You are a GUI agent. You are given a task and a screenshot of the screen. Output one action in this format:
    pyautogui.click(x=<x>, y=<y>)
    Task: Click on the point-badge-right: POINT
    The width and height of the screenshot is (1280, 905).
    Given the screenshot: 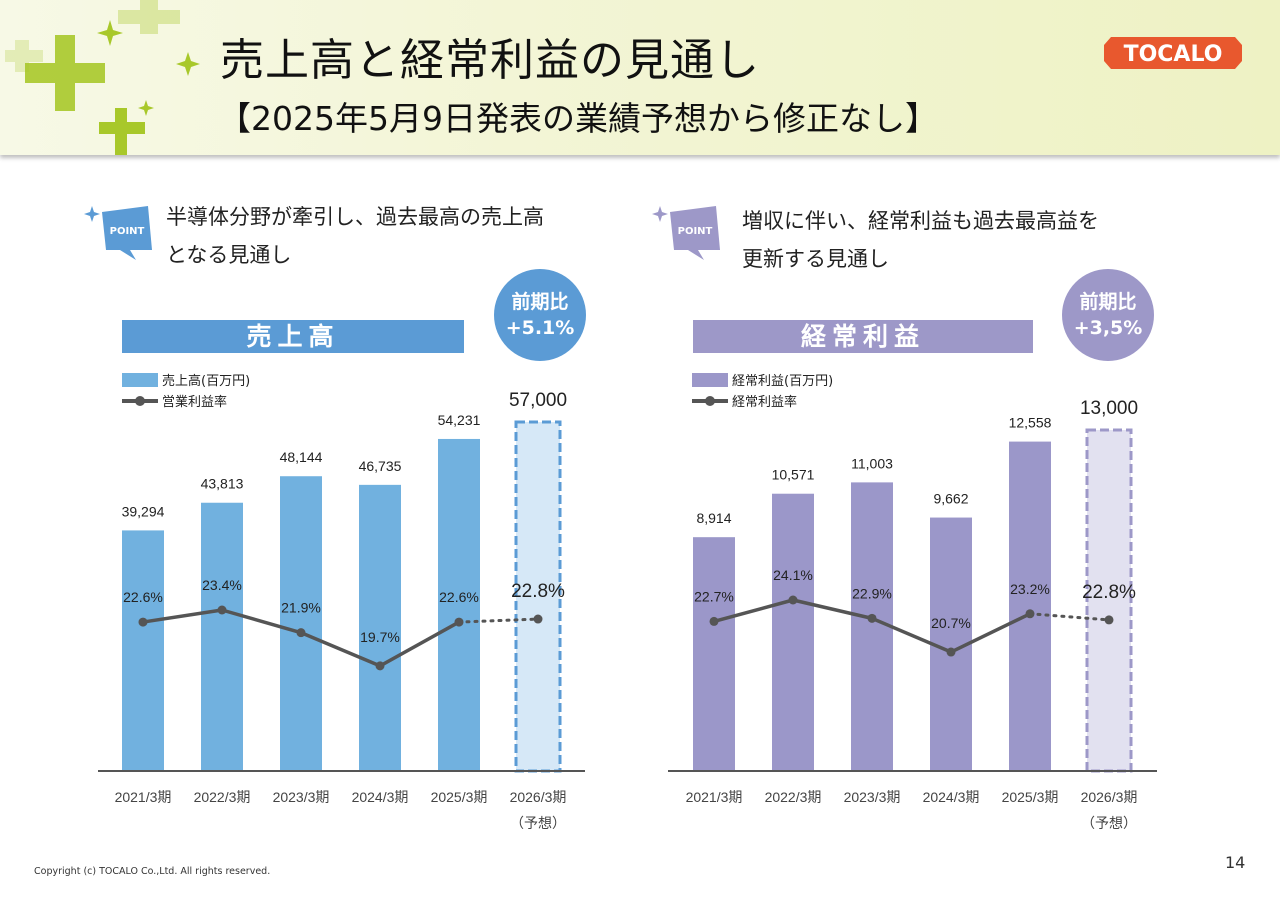 What is the action you would take?
    pyautogui.click(x=686, y=233)
    